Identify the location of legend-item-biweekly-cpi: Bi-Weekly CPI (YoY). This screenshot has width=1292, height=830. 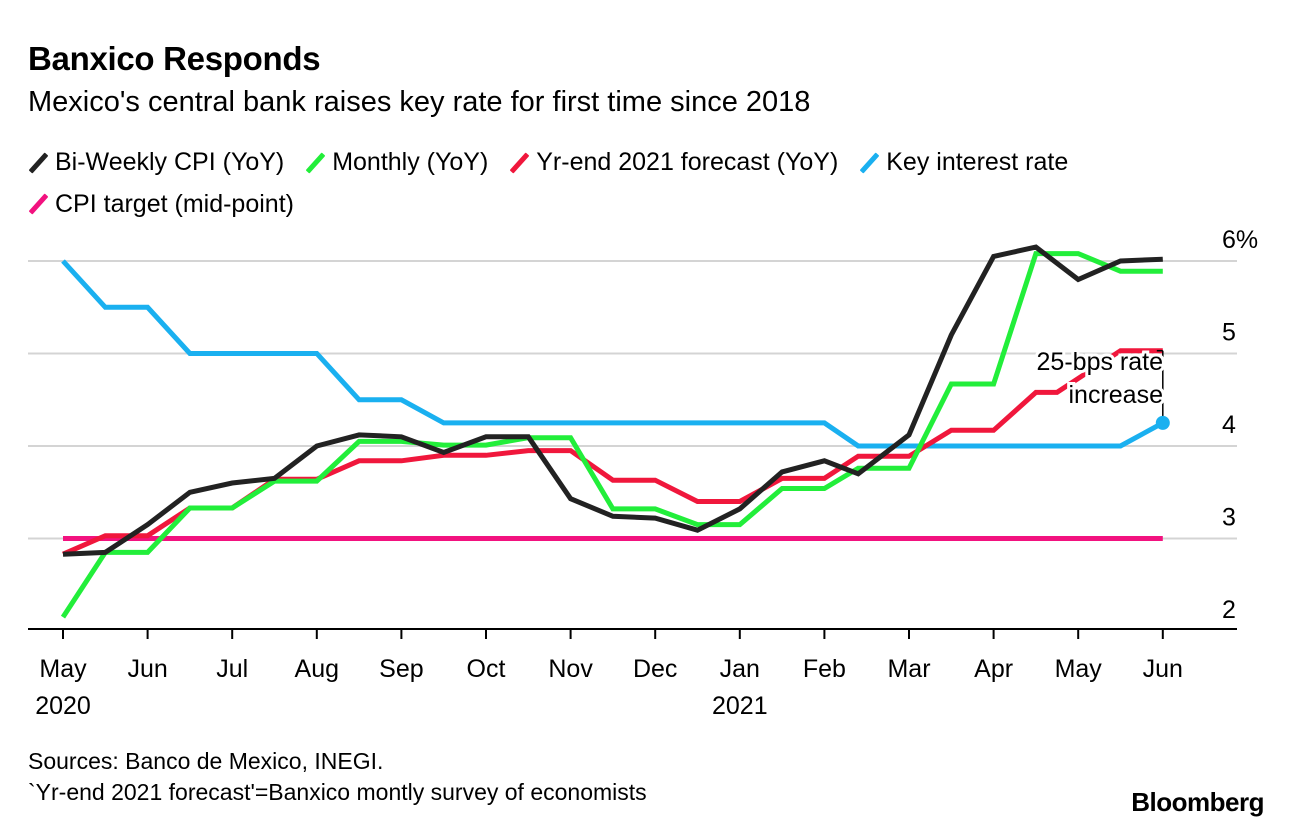
(156, 162).